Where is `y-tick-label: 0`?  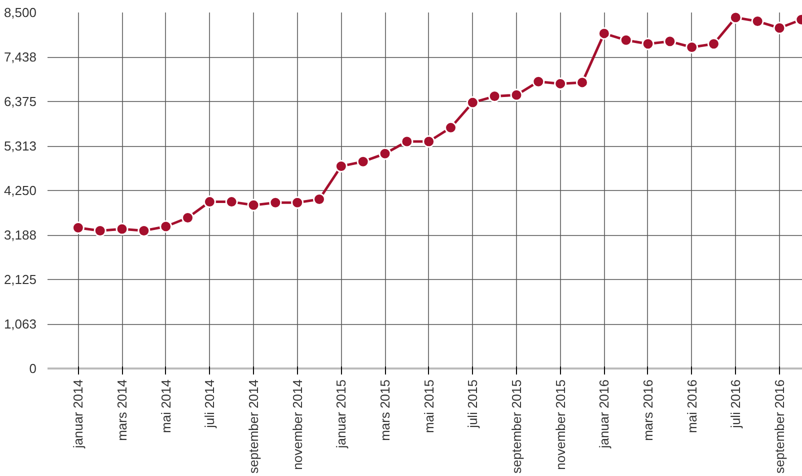 y-tick-label: 0 is located at coordinates (33, 368).